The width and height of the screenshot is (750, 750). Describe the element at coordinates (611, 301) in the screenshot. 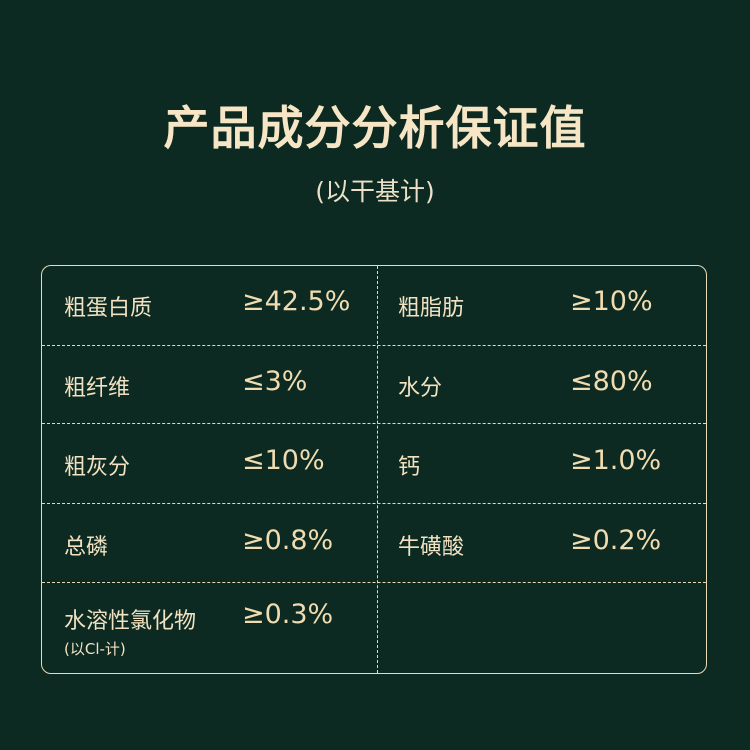

I see `nutrient-value: ≥10%` at that location.